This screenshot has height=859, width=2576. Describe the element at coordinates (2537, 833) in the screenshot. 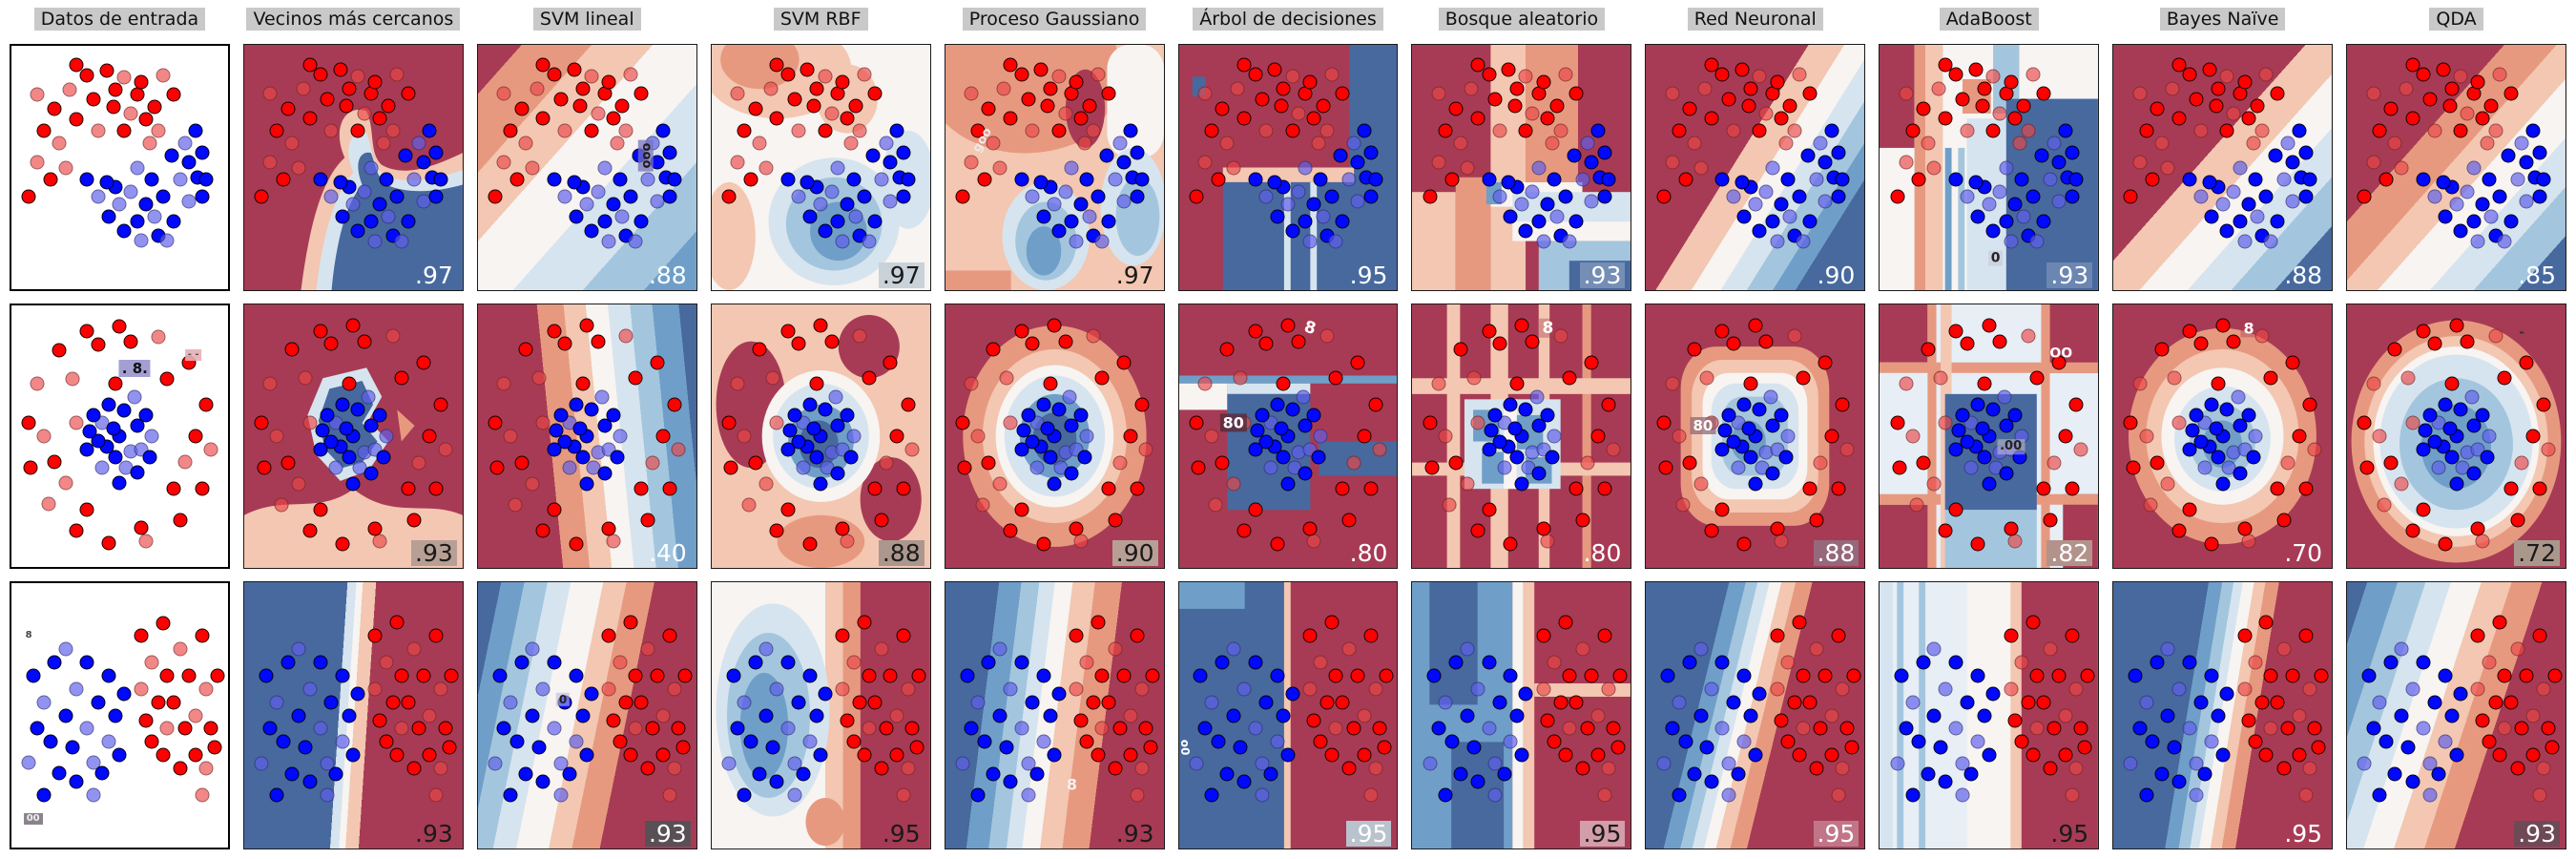

I see `score-label: .93` at that location.